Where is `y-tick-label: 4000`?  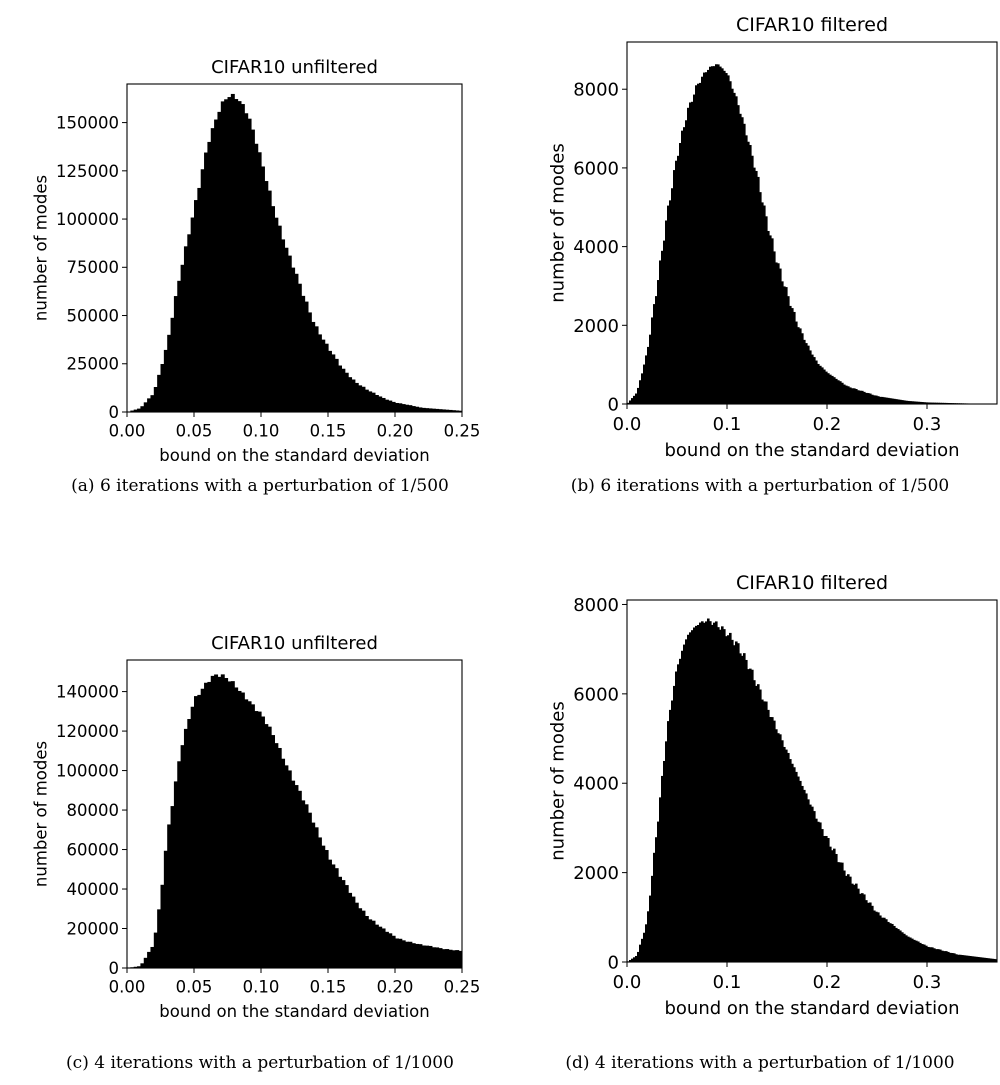 y-tick-label: 4000 is located at coordinates (596, 247).